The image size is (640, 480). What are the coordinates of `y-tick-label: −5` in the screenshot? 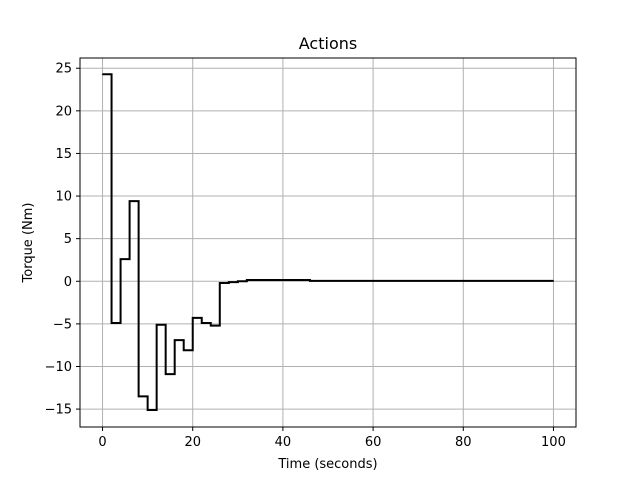 It's located at (62, 324).